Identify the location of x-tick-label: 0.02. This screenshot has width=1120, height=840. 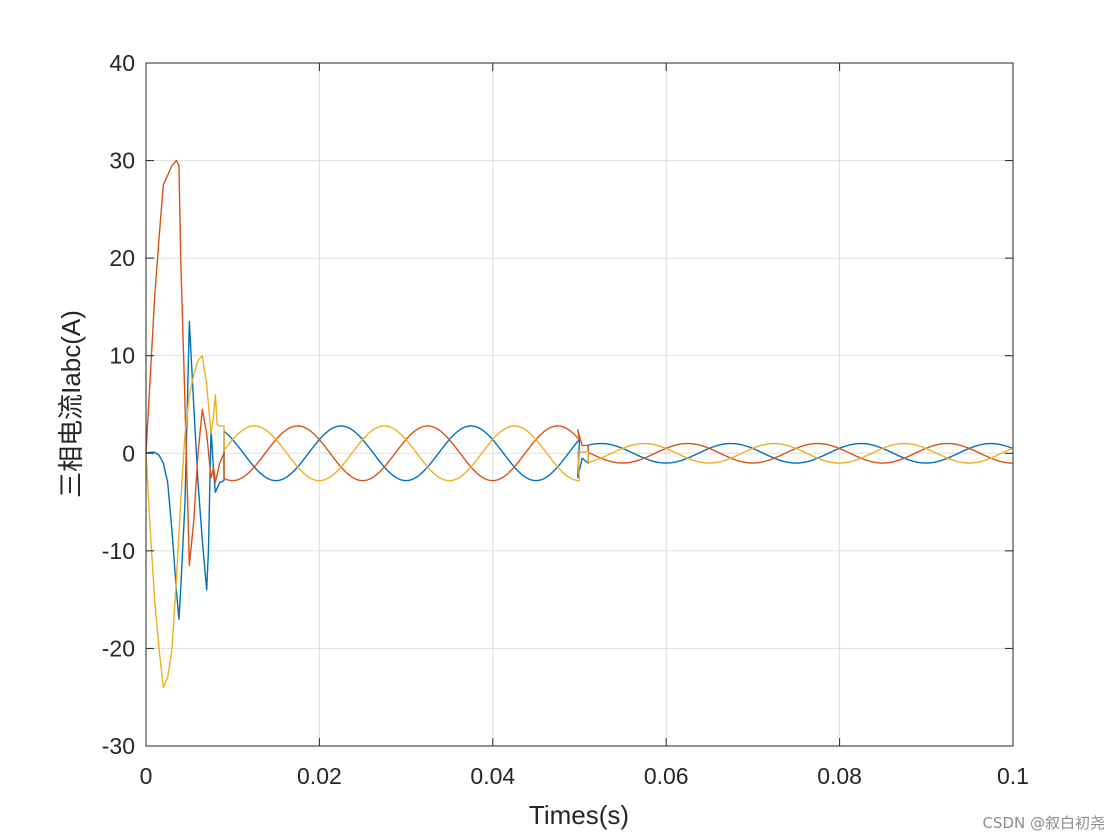
(319, 776).